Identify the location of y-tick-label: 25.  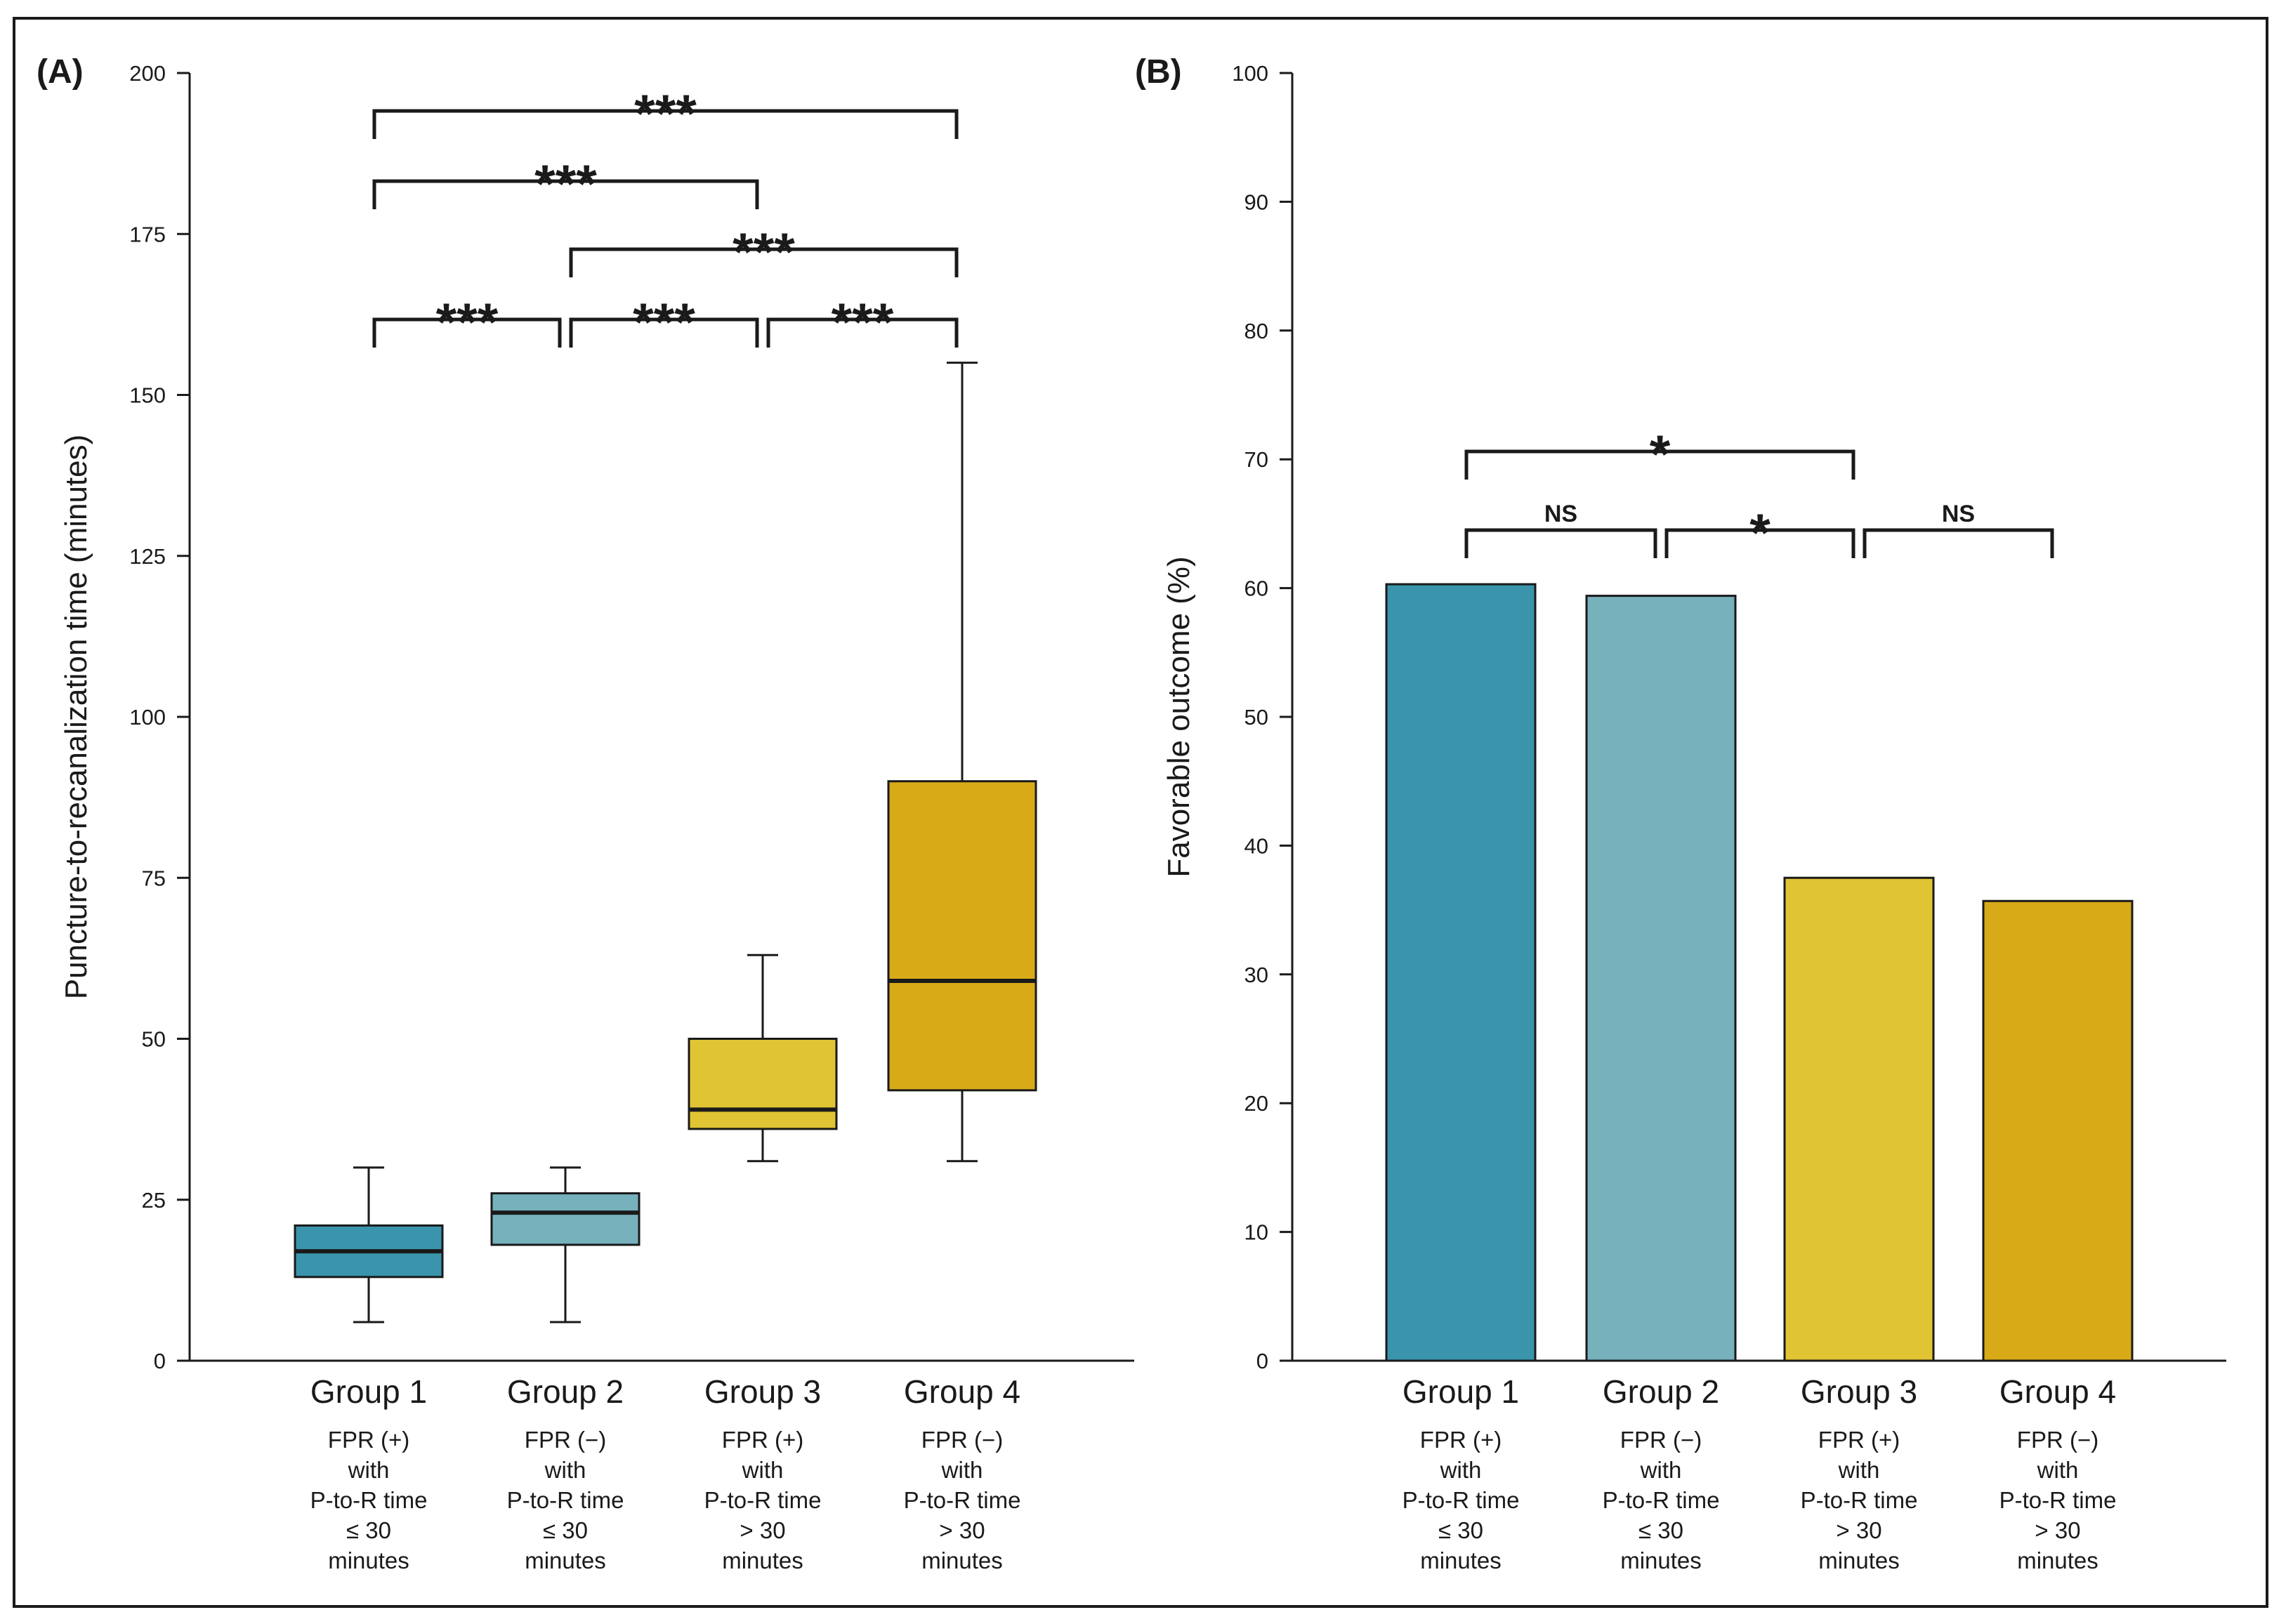
(154, 1200).